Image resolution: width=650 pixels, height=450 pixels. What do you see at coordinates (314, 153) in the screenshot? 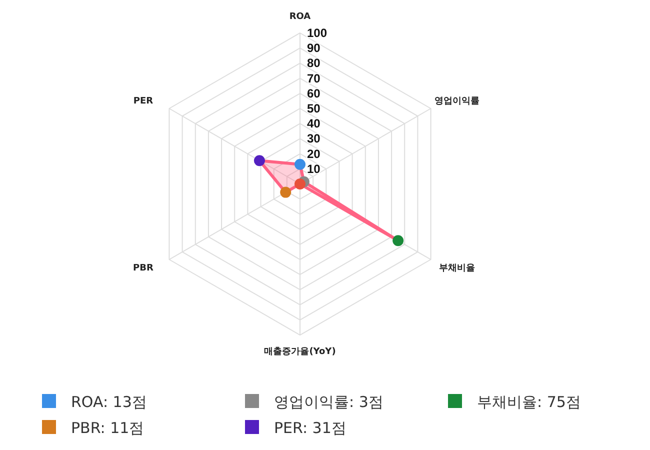
I see `y-tick-label: 20` at bounding box center [314, 153].